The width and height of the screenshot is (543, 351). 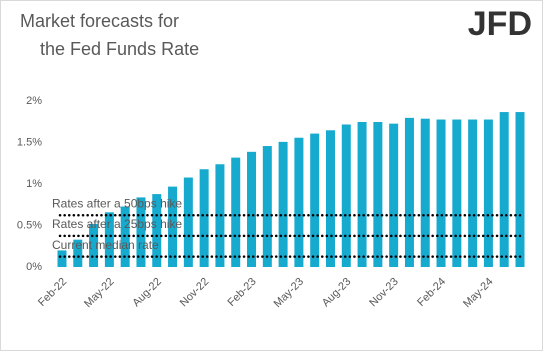 What do you see at coordinates (29, 225) in the screenshot?
I see `y-tick-label: 0.5%` at bounding box center [29, 225].